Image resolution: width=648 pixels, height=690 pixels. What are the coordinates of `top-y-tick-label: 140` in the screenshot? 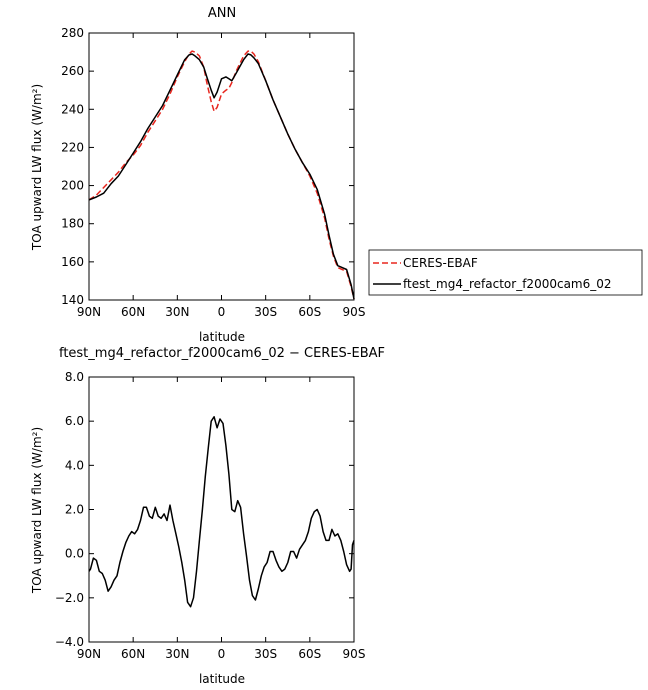 It's located at (72, 300).